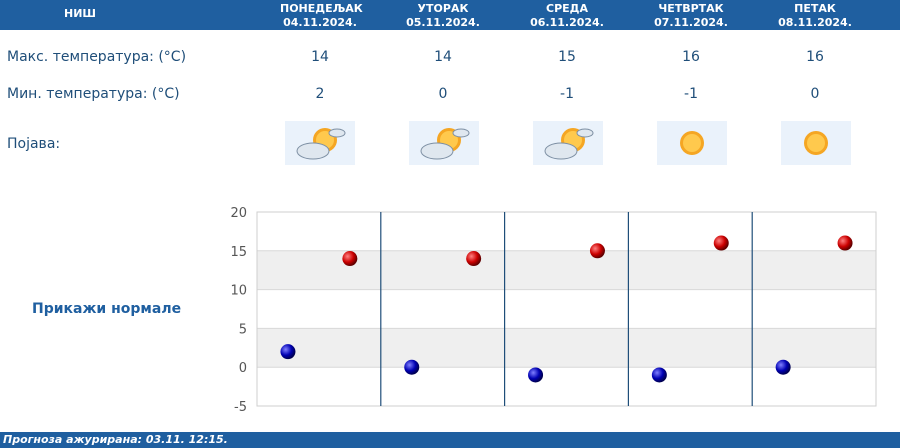 The height and width of the screenshot is (448, 900). Describe the element at coordinates (243, 329) in the screenshot. I see `y-tick-label: 5` at that location.